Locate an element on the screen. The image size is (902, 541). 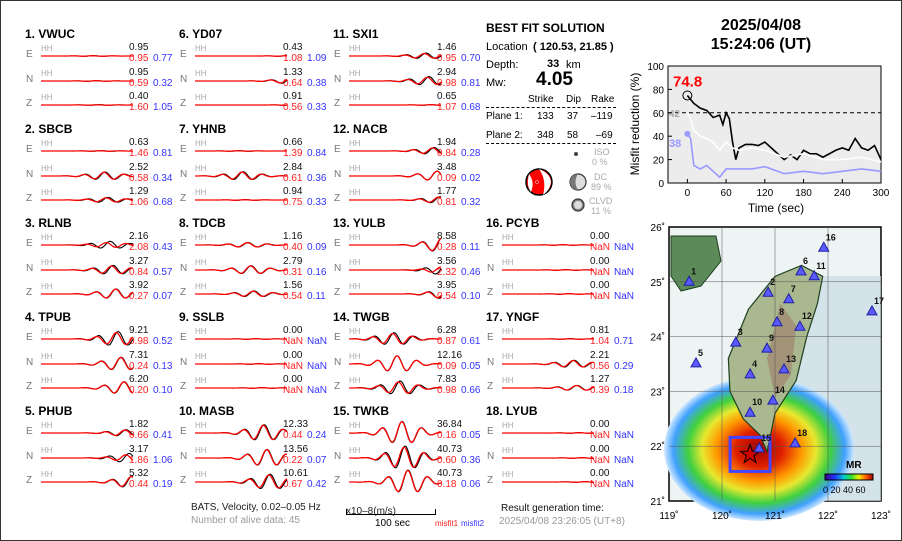
station-name: YHNB is located at coordinates (209, 129).